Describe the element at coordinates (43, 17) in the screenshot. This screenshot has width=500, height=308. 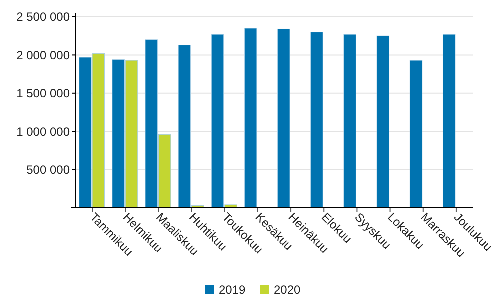
I see `y-tick-label: 2 500 000` at that location.